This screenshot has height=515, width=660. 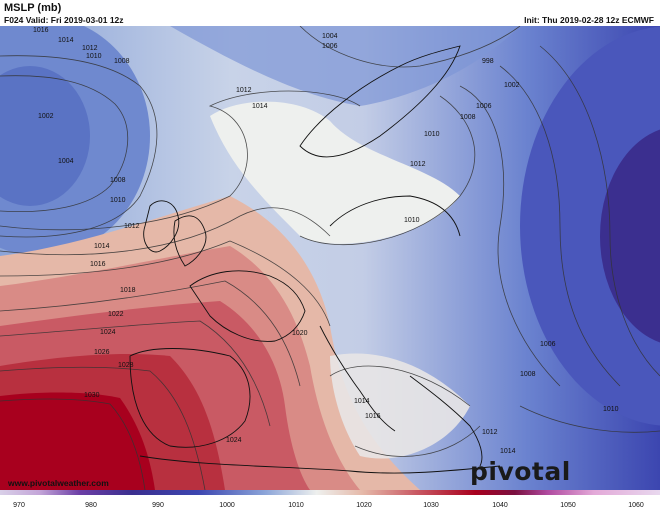 What do you see at coordinates (488, 61) in the screenshot?
I see `isobar-label: 998` at bounding box center [488, 61].